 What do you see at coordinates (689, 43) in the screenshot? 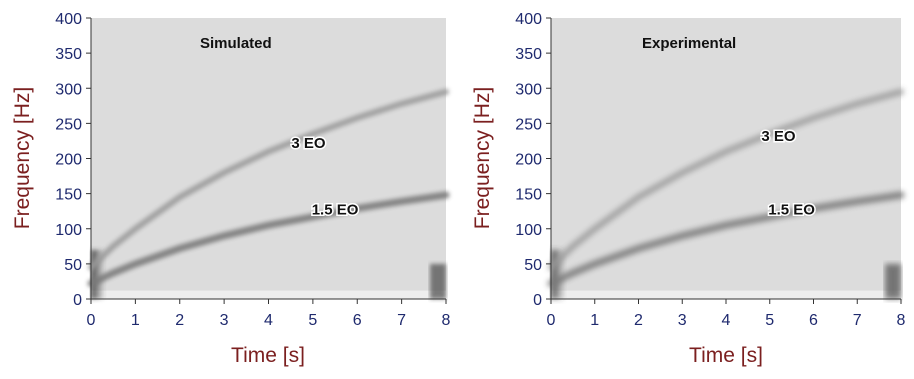
I see `chart-title: Experimental` at bounding box center [689, 43].